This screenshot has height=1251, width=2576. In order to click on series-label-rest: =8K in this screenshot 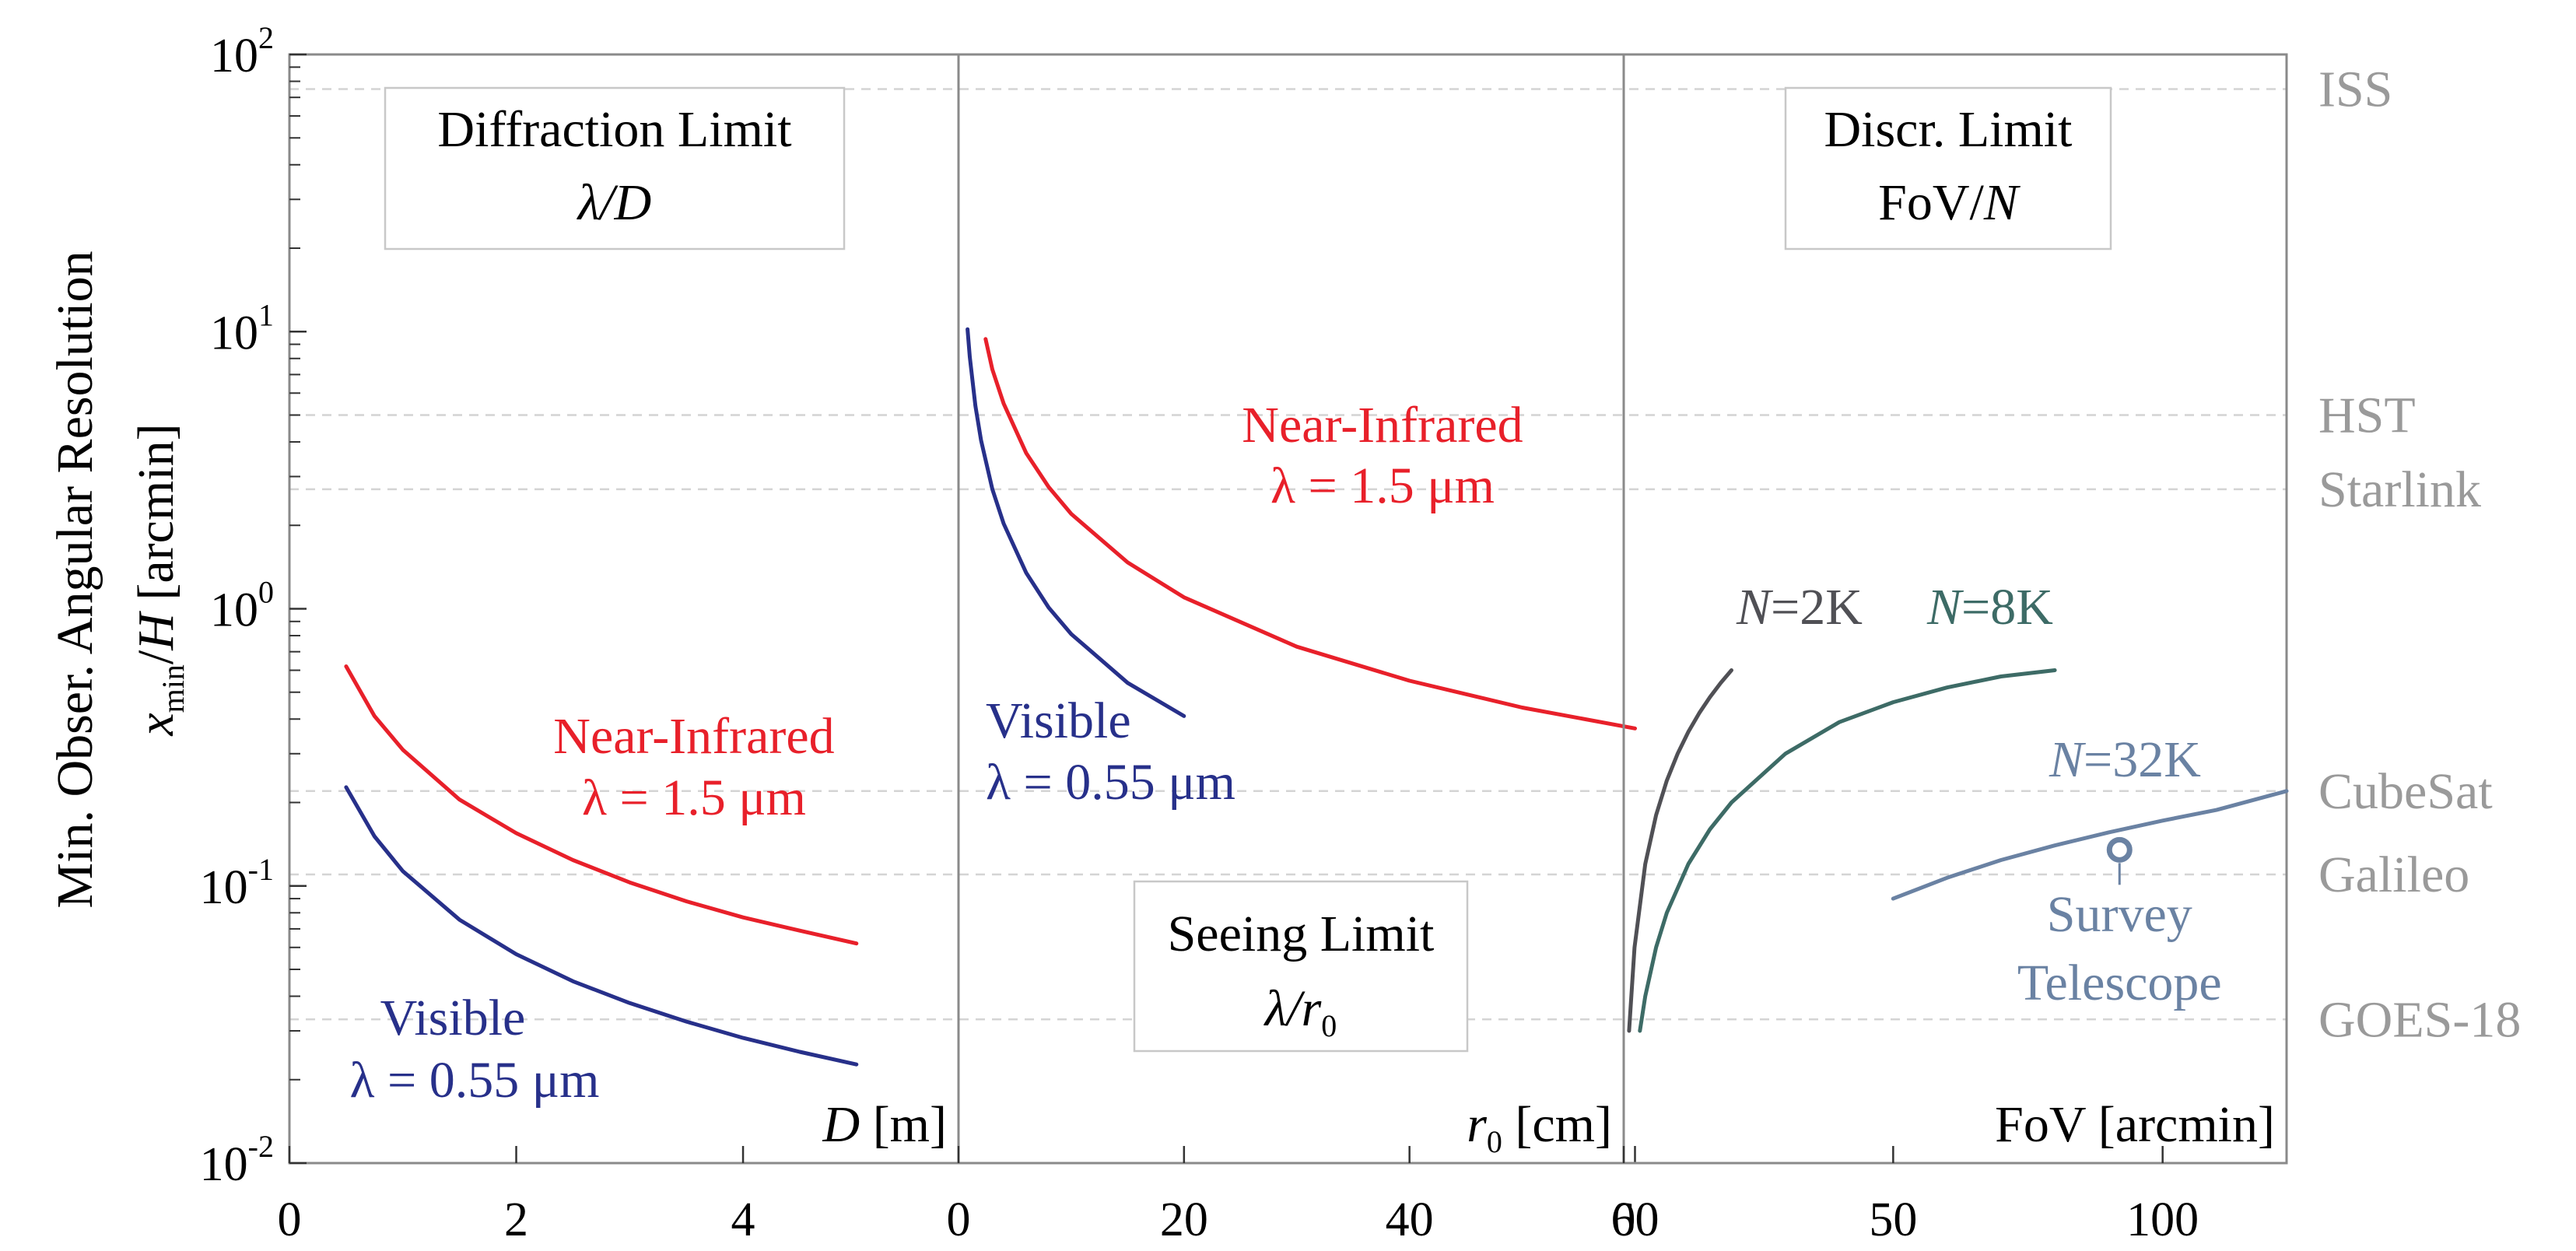, I will do `click(2007, 607)`.